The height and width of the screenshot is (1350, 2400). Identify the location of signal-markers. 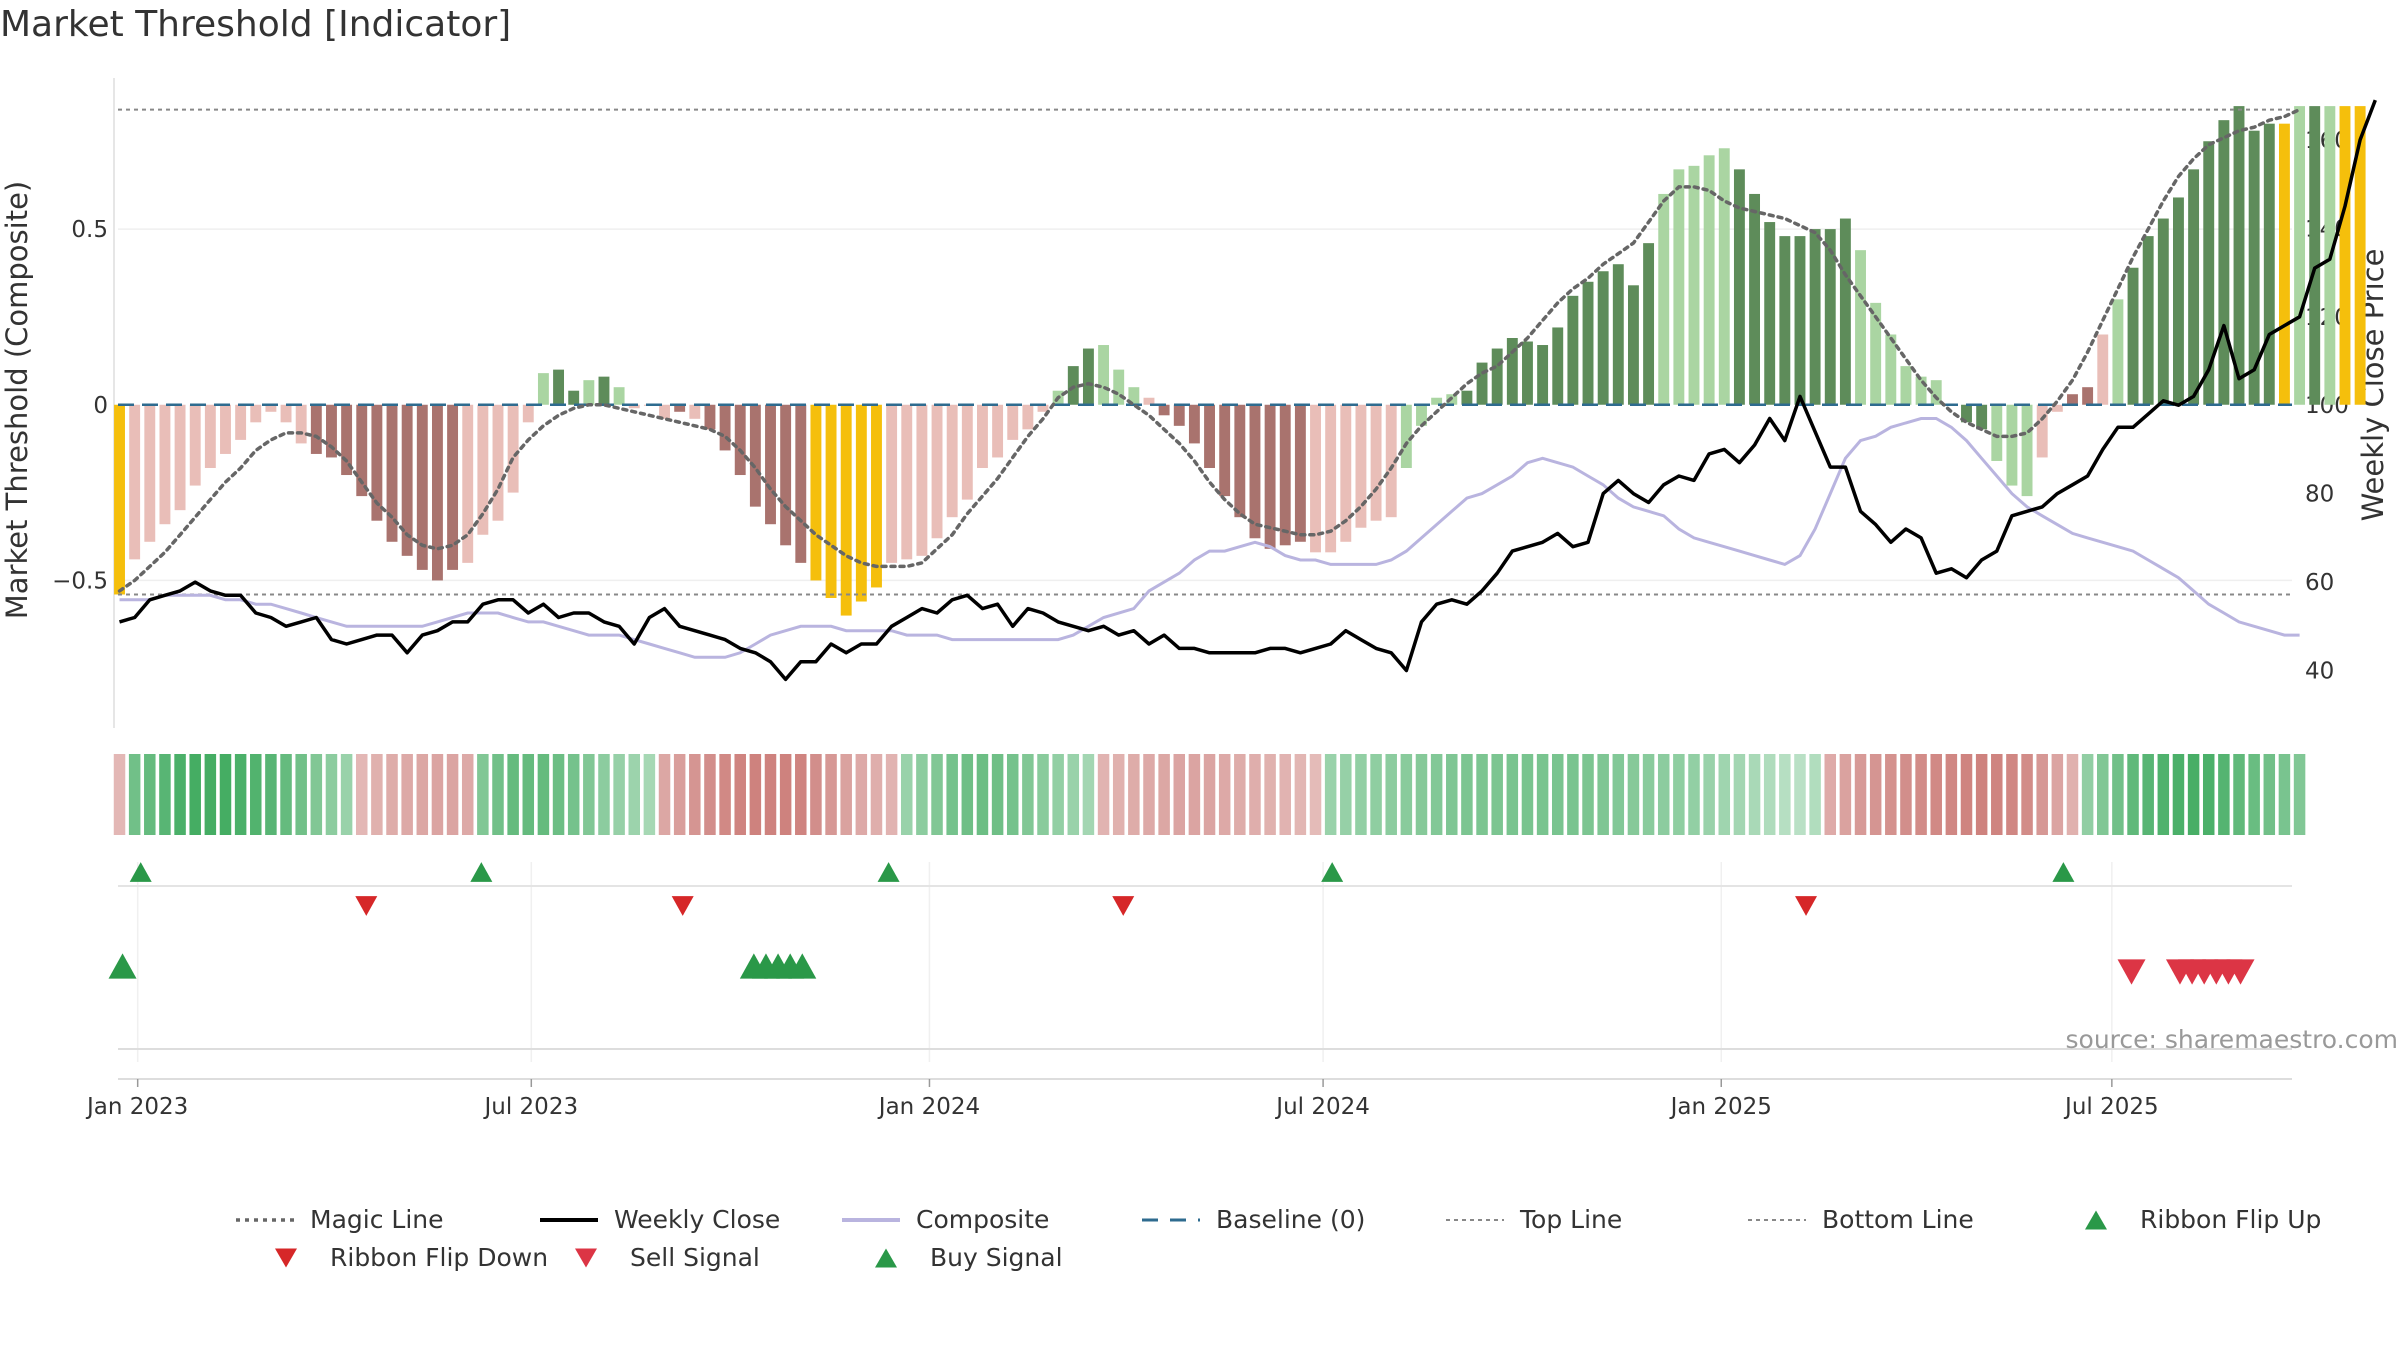
(1181, 923).